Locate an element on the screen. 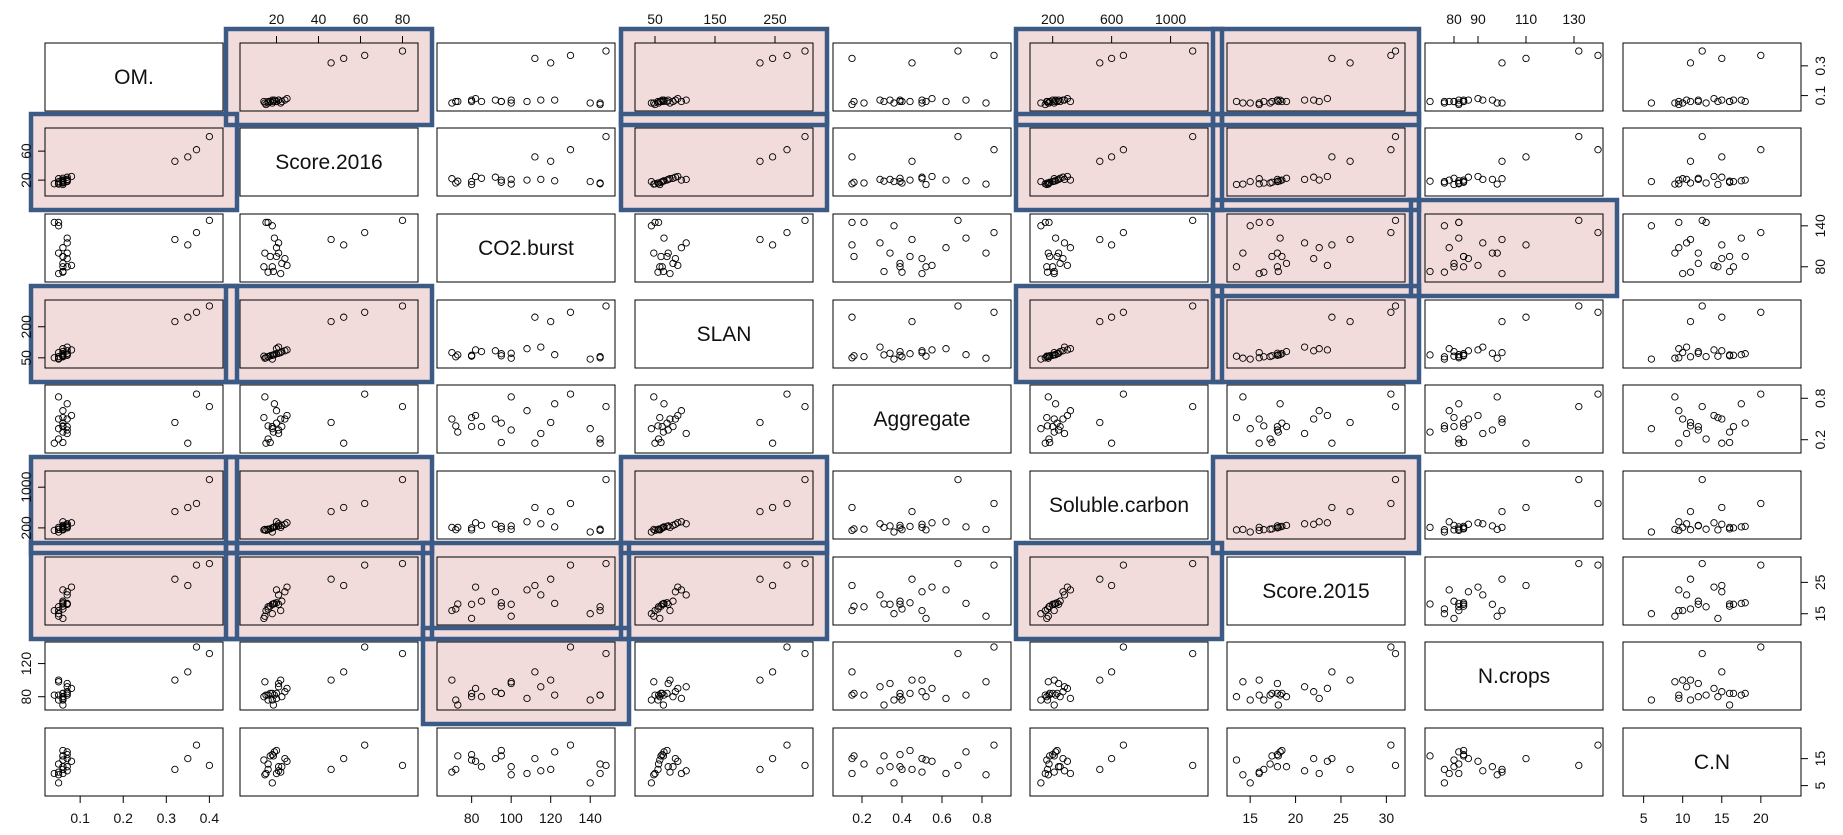 This screenshot has width=1843, height=835. panel-r7-c7: N.crops is located at coordinates (1514, 676).